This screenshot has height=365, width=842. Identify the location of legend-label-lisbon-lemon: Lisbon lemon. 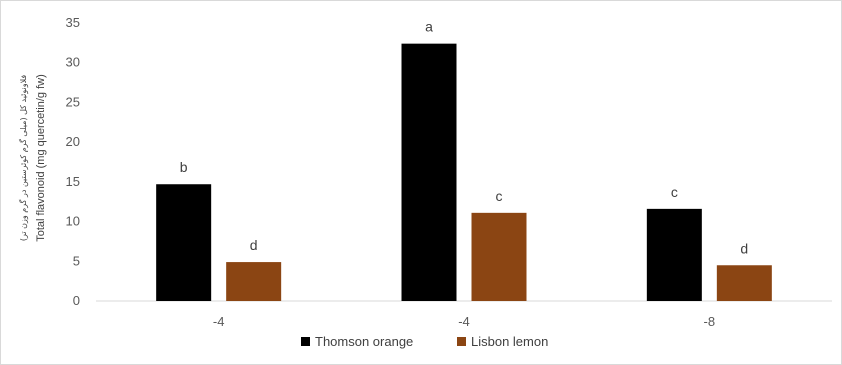
(509, 341).